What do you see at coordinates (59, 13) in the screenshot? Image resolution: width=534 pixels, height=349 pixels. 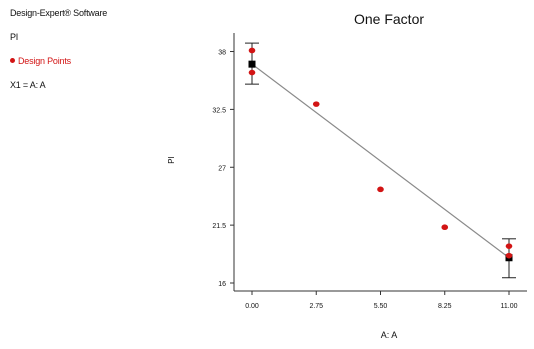 I see `software-label: Design-Expert® Software` at bounding box center [59, 13].